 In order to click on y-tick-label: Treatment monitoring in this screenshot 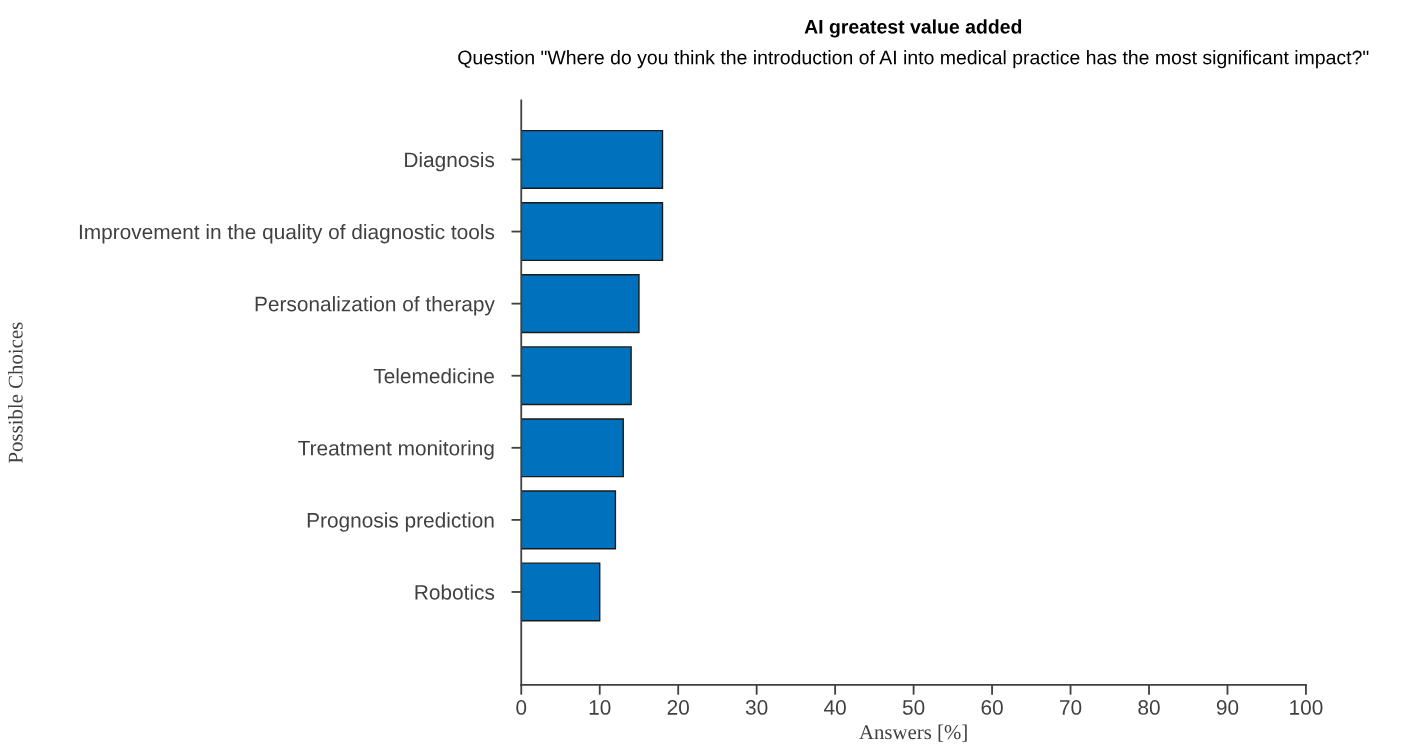, I will do `click(396, 450)`.